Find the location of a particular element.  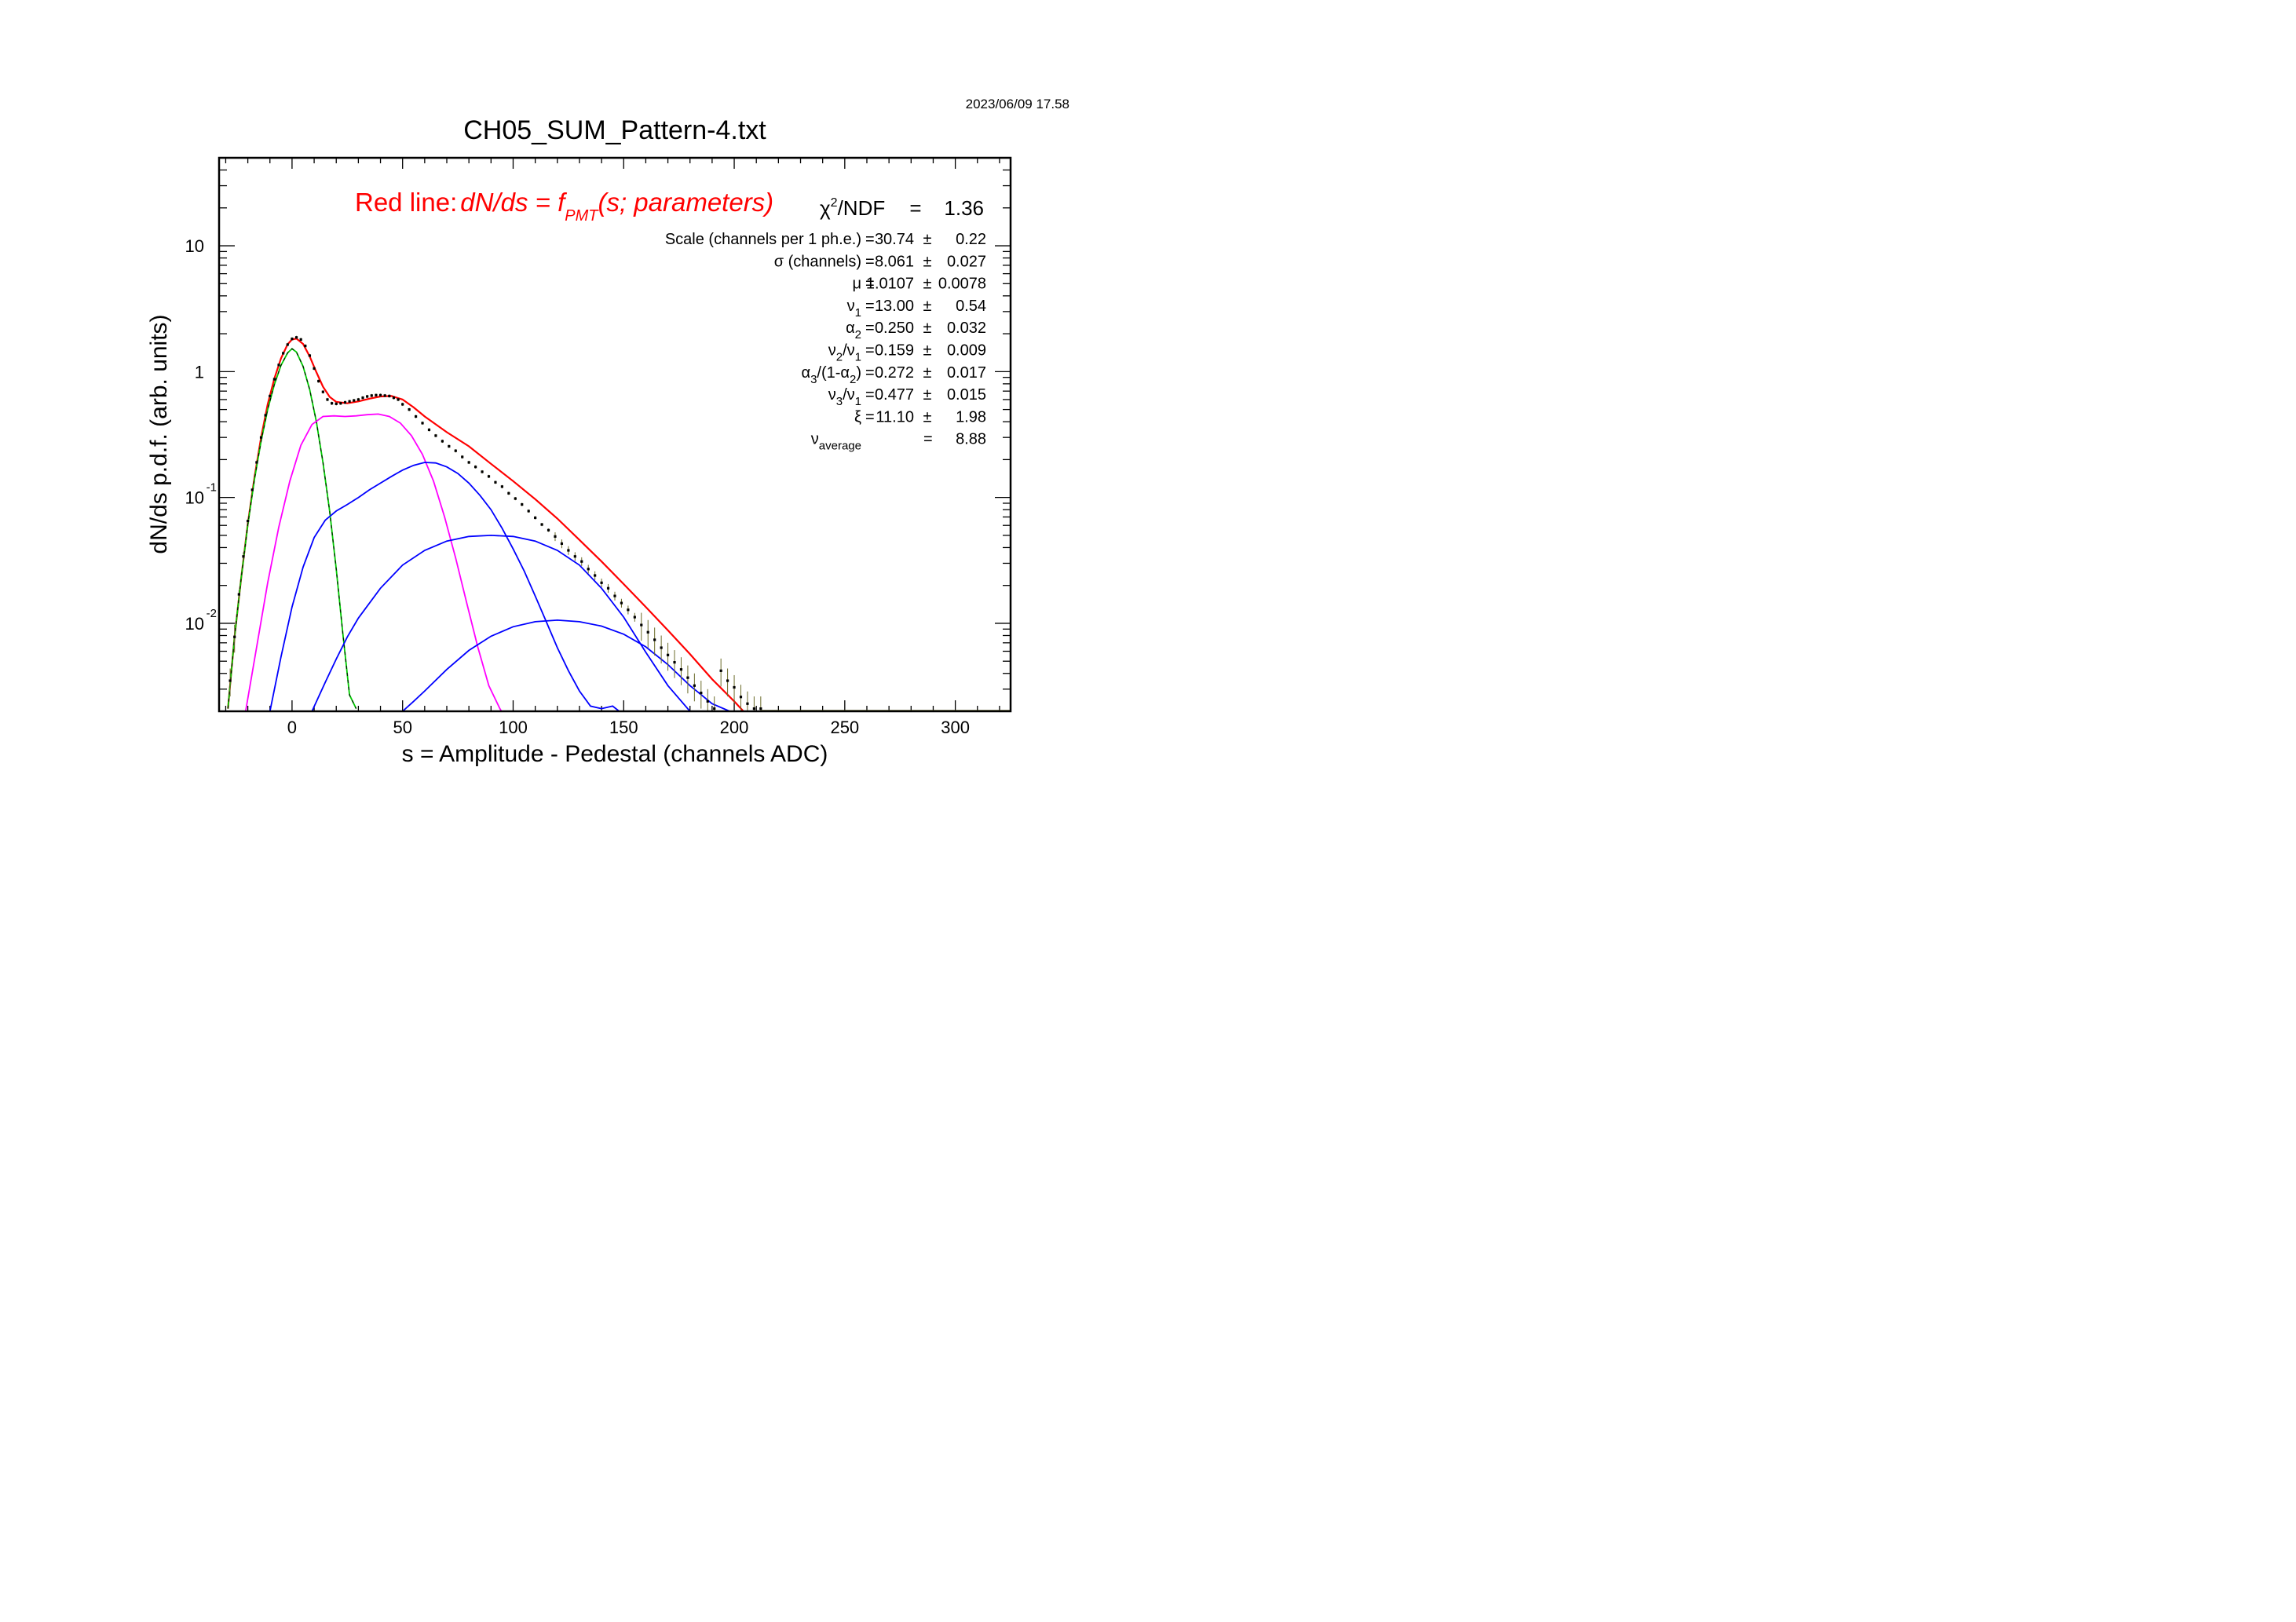

chi2-symbol: χ is located at coordinates (826, 208).